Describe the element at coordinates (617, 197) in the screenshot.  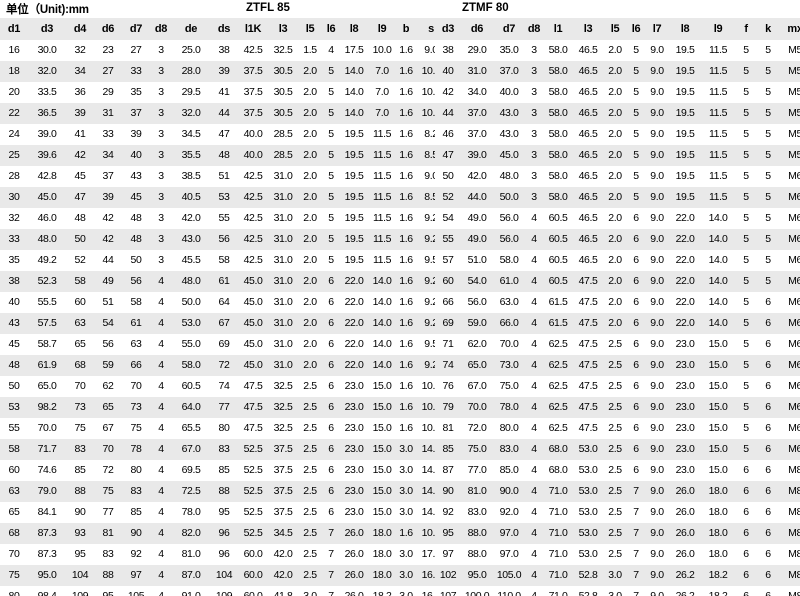
I see `table-row: 52 44.0 50.0 3 58.0 46.5 2.0 5 9.0 19.5 11.5 5 5 M6` at that location.